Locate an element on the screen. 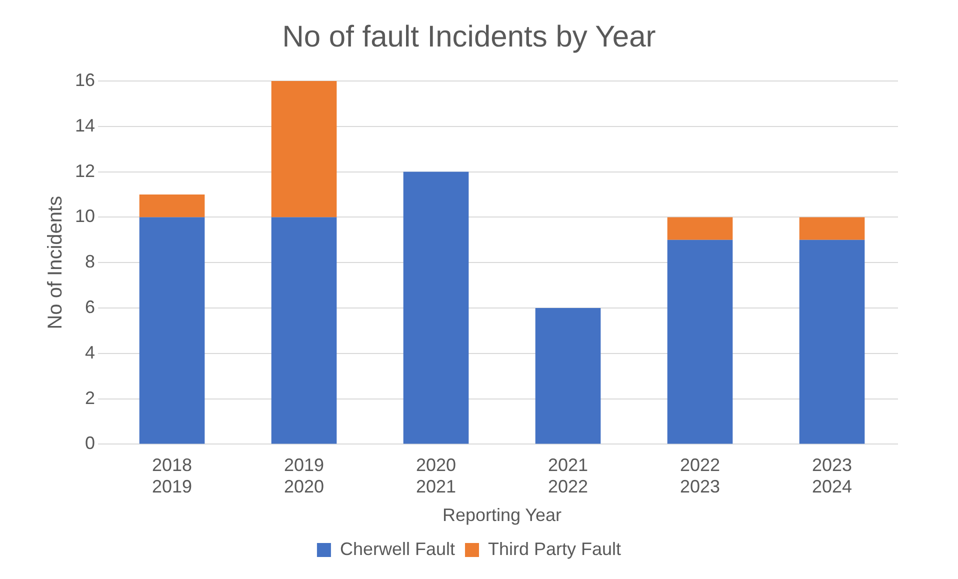  x-tick-label: 2019 2020 is located at coordinates (304, 475).